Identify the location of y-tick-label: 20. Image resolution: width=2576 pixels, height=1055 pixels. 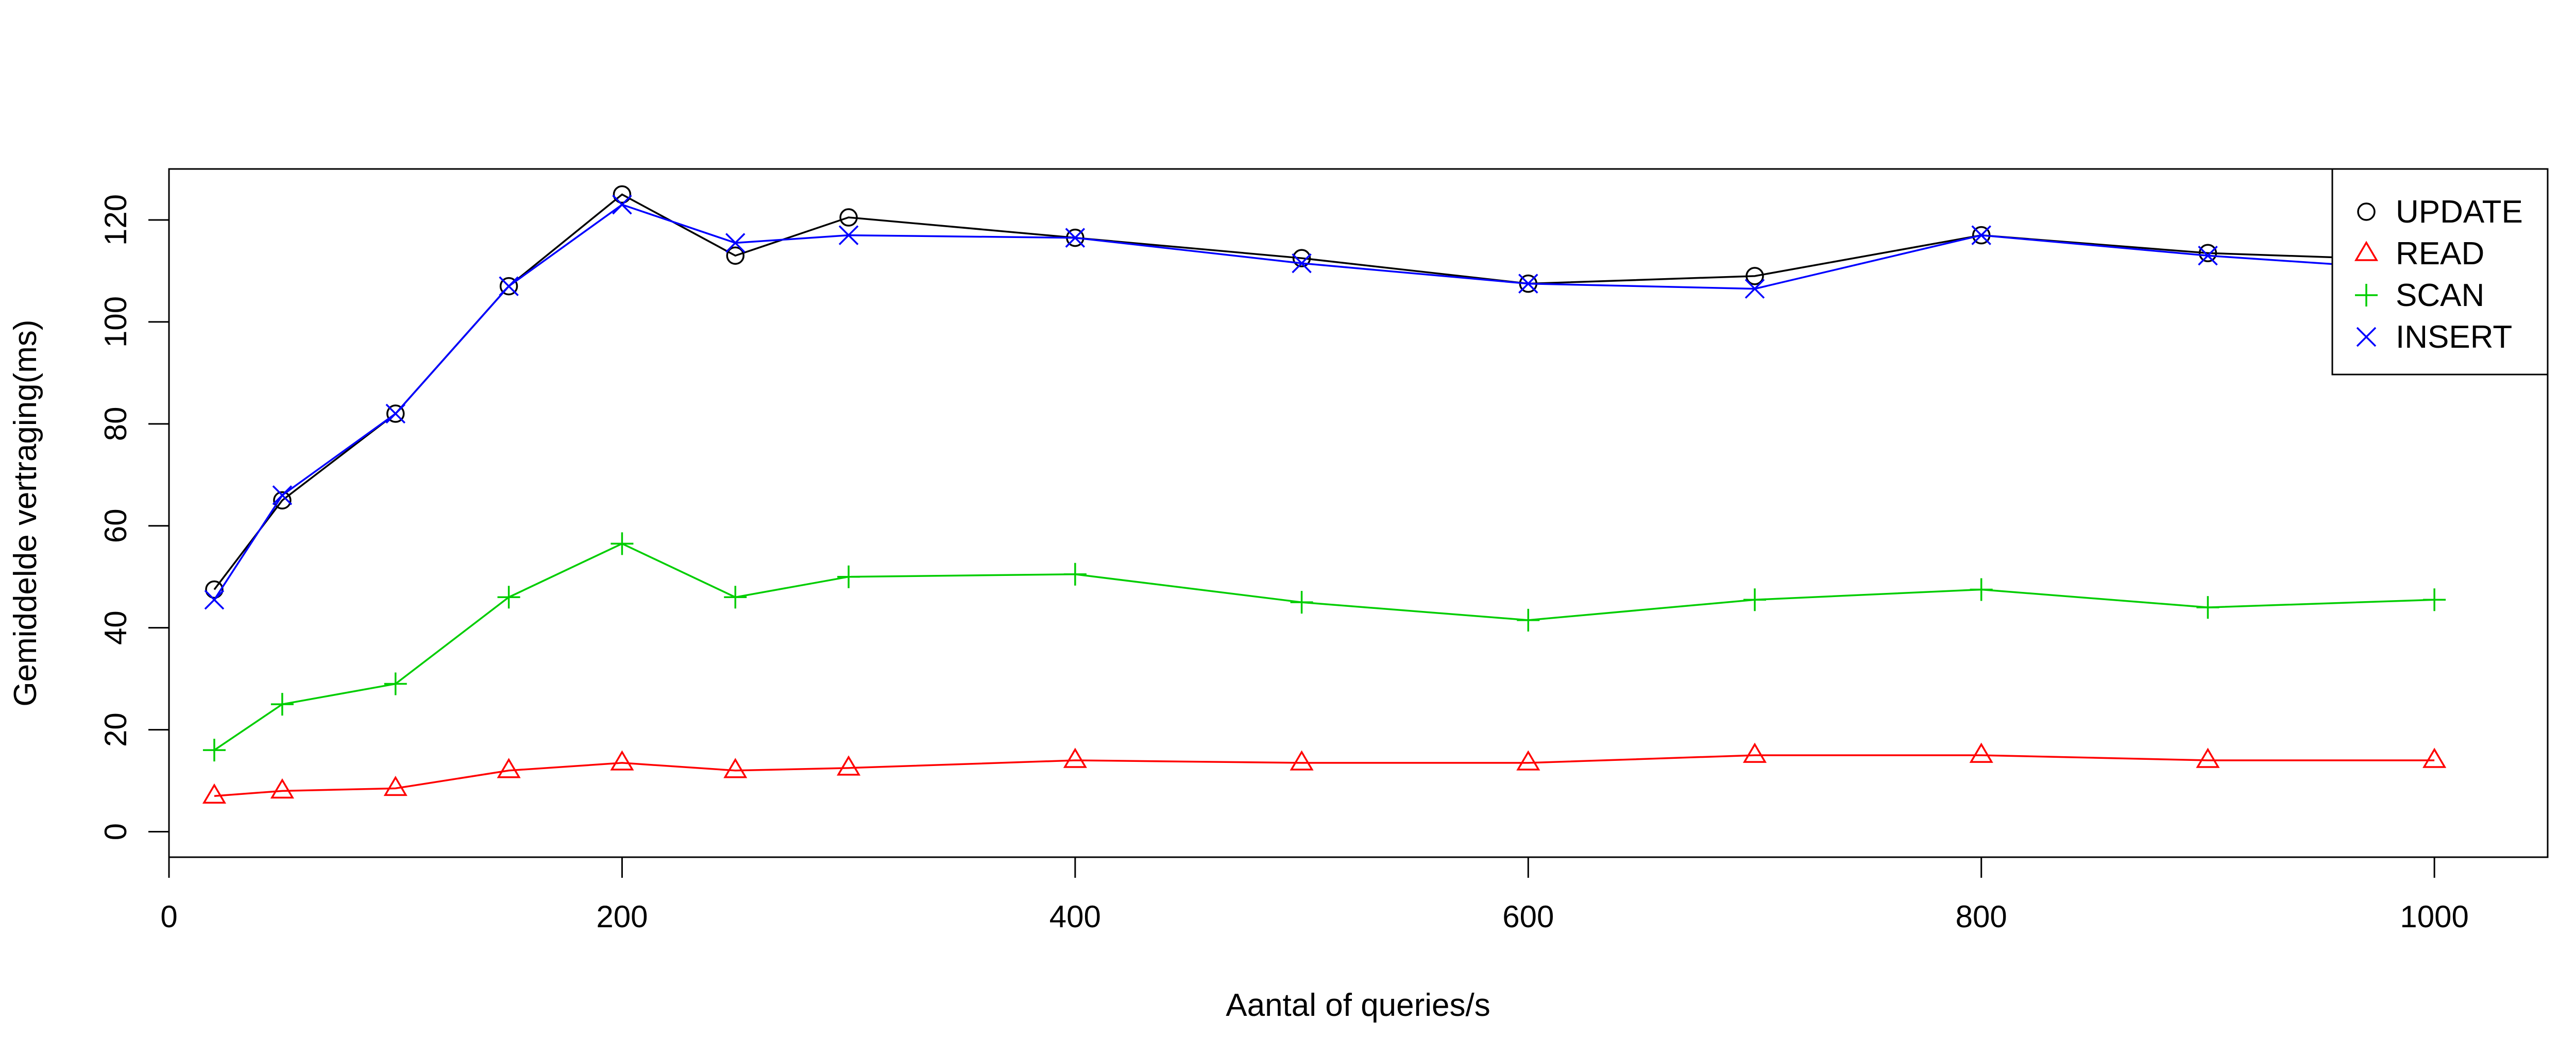
(115, 729).